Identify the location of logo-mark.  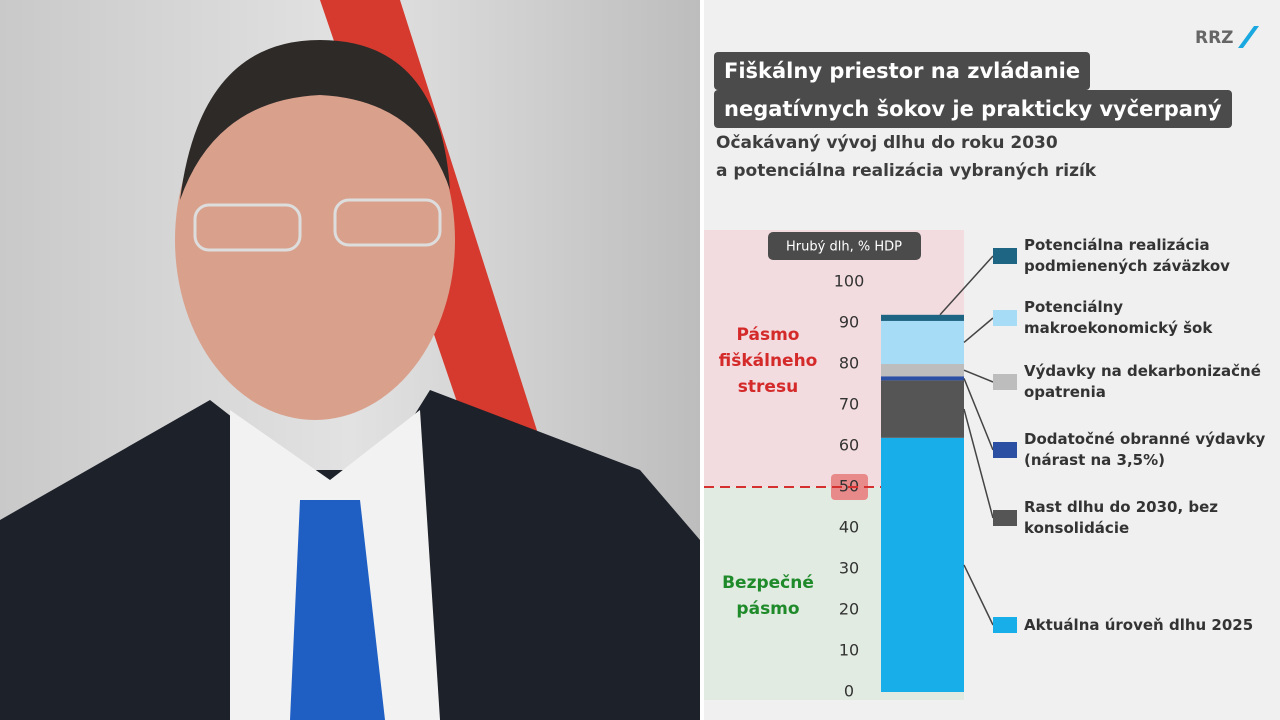
(1248, 37).